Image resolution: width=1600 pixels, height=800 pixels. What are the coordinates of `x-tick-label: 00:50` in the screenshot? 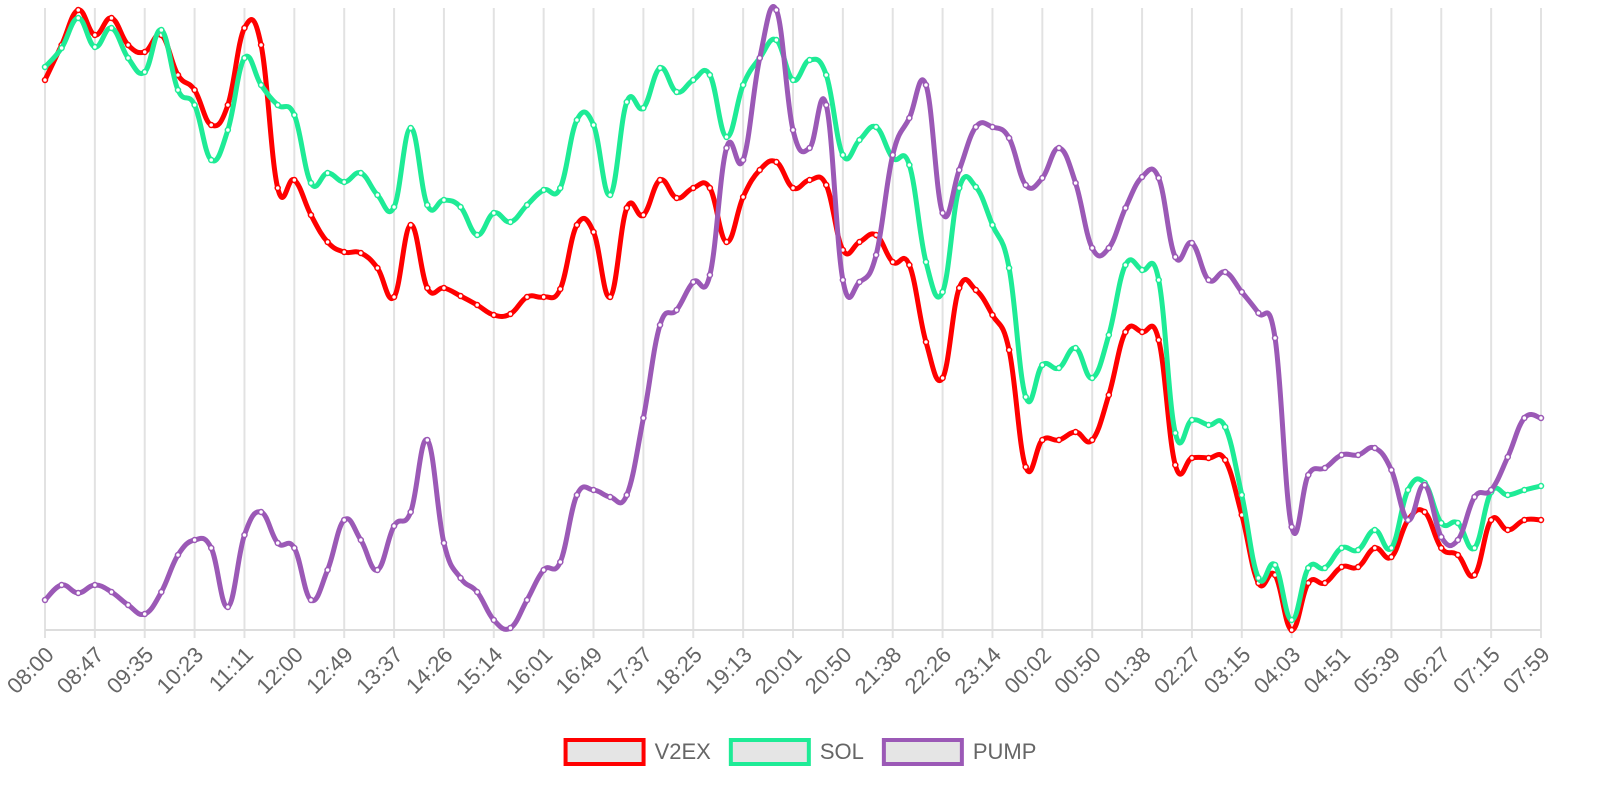 It's located at (1077, 670).